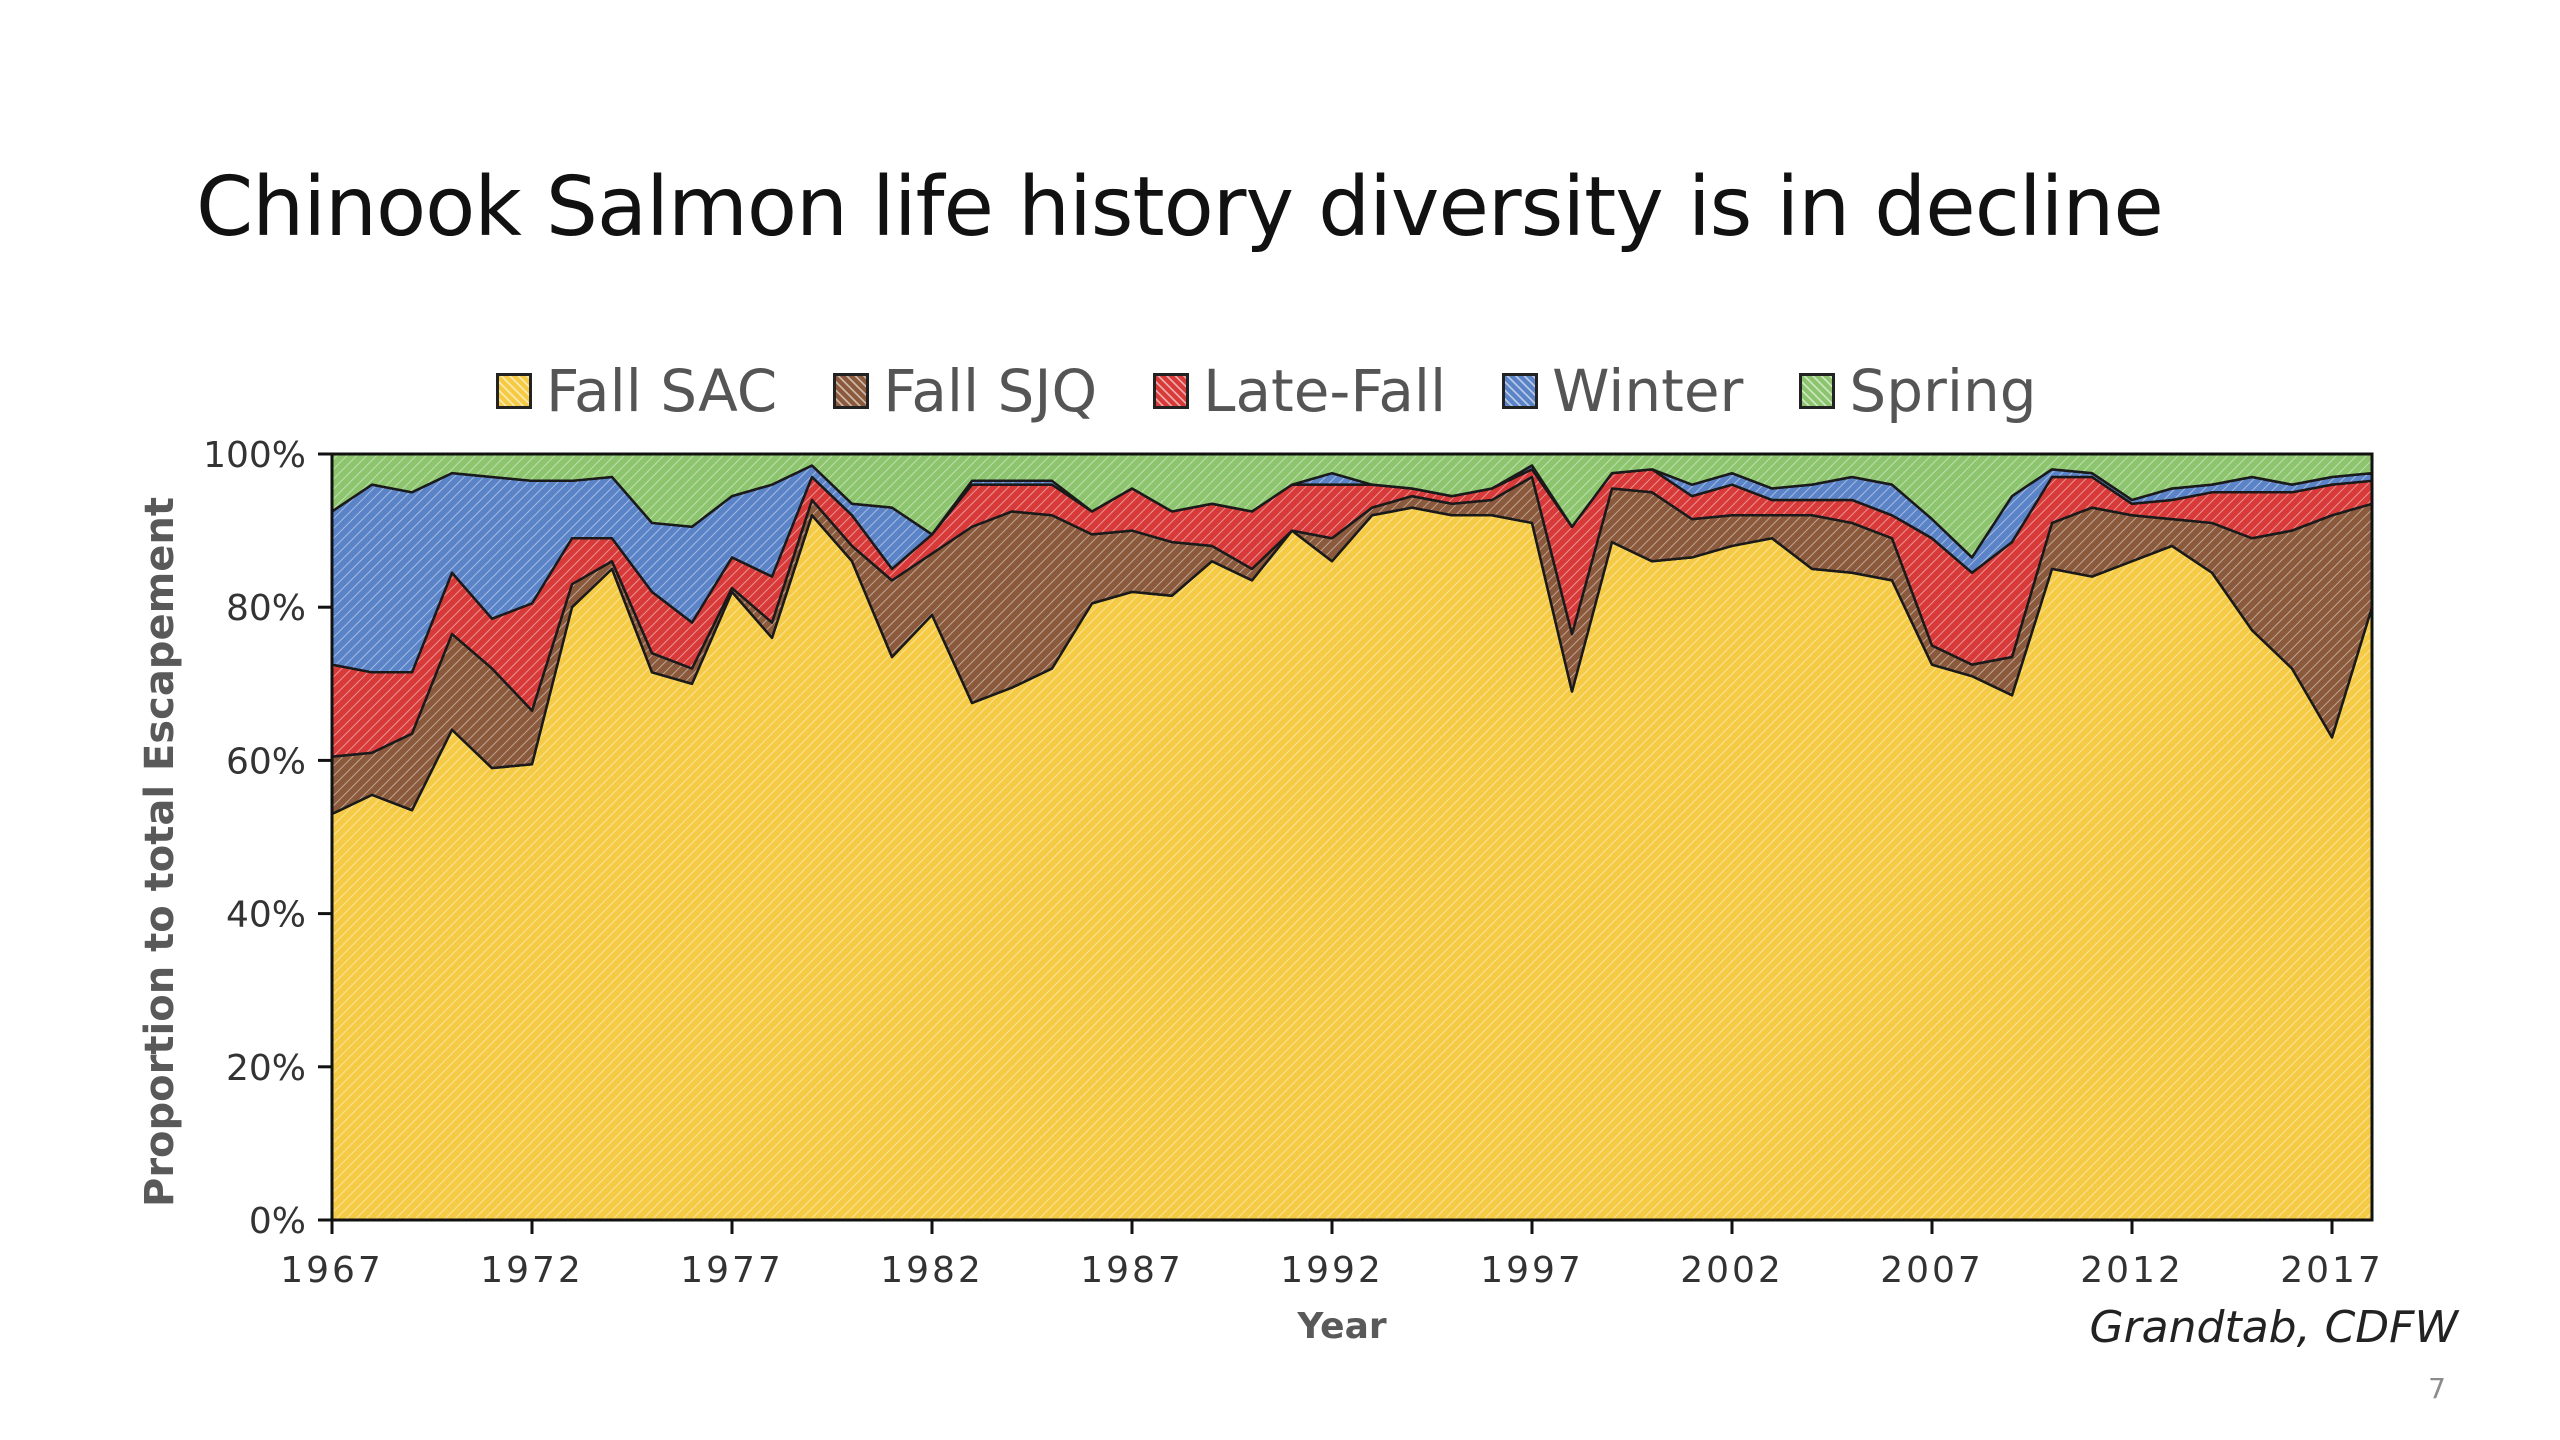 Image resolution: width=2560 pixels, height=1440 pixels. Describe the element at coordinates (1132, 1270) in the screenshot. I see `x-tick-label: 1987` at that location.